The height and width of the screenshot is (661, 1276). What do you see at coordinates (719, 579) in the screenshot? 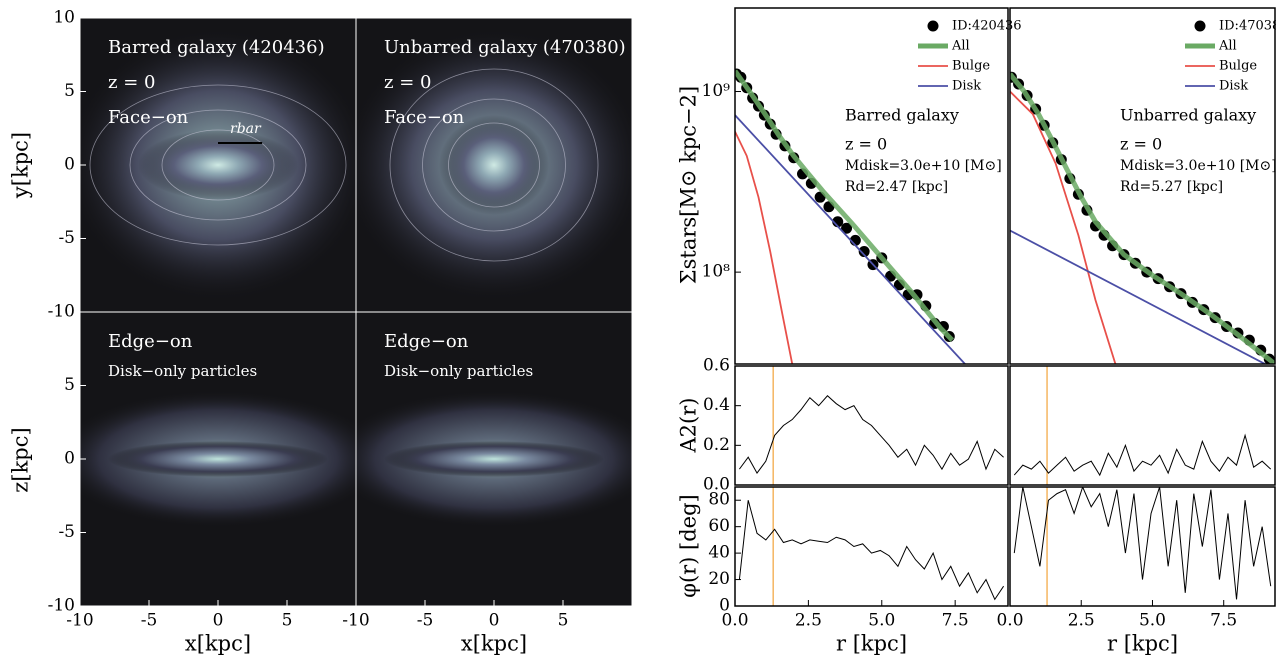
I see `y-tick-label: 20` at bounding box center [719, 579].